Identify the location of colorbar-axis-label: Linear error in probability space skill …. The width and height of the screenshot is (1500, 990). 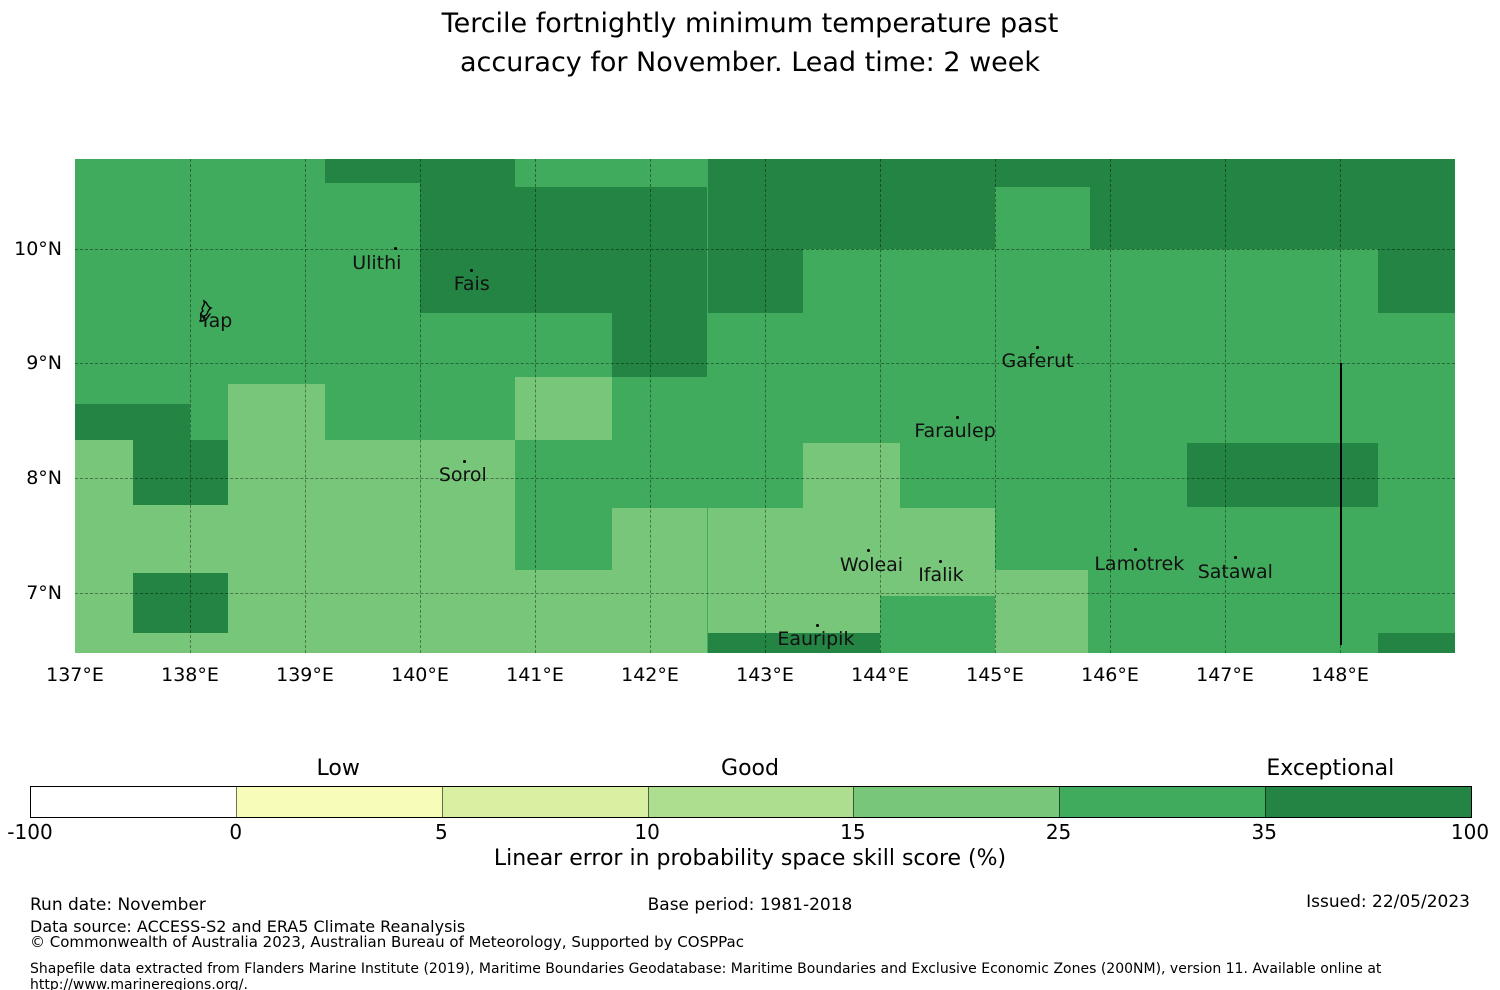
(750, 858).